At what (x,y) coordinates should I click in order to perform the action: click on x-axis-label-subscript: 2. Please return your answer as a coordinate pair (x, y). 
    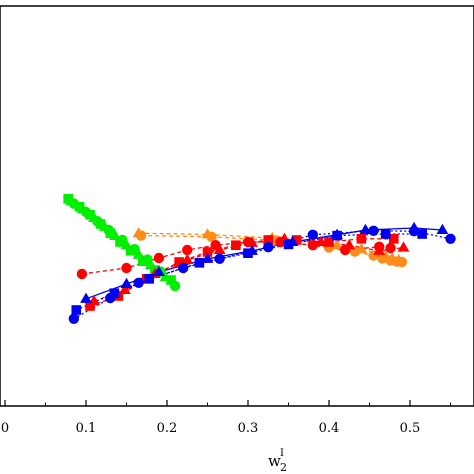
    Looking at the image, I should click on (283, 467).